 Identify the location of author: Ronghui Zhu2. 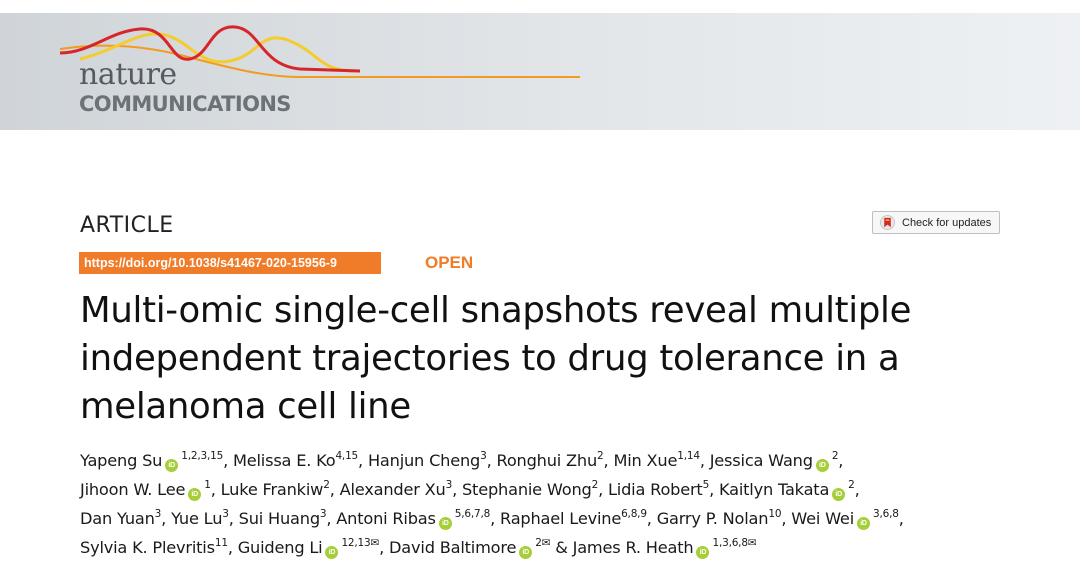
(550, 460).